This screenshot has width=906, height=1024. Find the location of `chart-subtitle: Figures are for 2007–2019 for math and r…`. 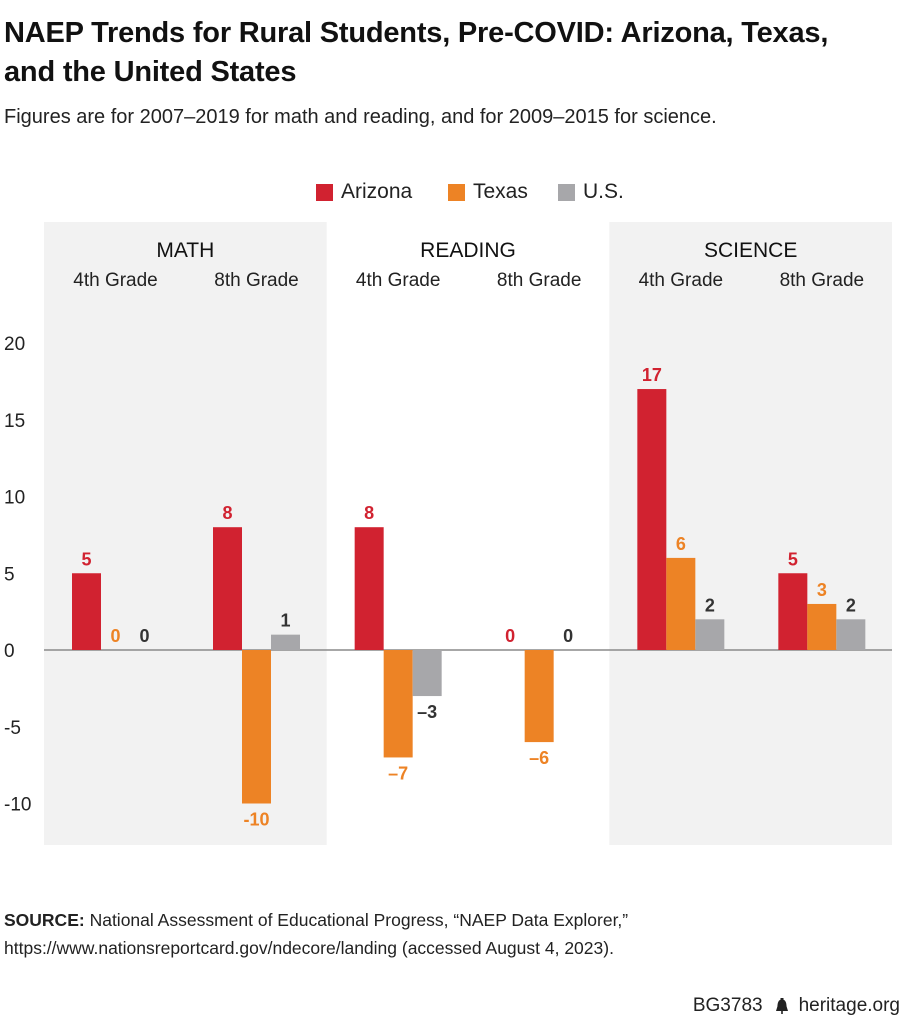

chart-subtitle: Figures are for 2007–2019 for math and r… is located at coordinates (360, 117).